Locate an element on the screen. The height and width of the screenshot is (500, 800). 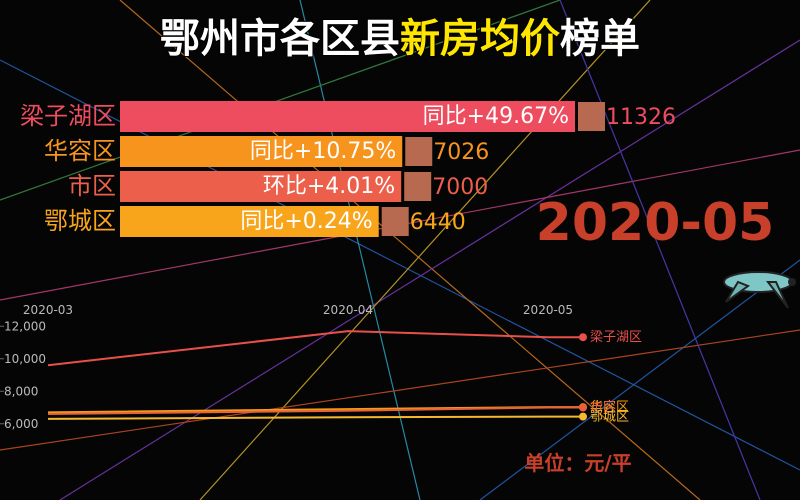
x-tick-label: 2020-05 is located at coordinates (548, 310).